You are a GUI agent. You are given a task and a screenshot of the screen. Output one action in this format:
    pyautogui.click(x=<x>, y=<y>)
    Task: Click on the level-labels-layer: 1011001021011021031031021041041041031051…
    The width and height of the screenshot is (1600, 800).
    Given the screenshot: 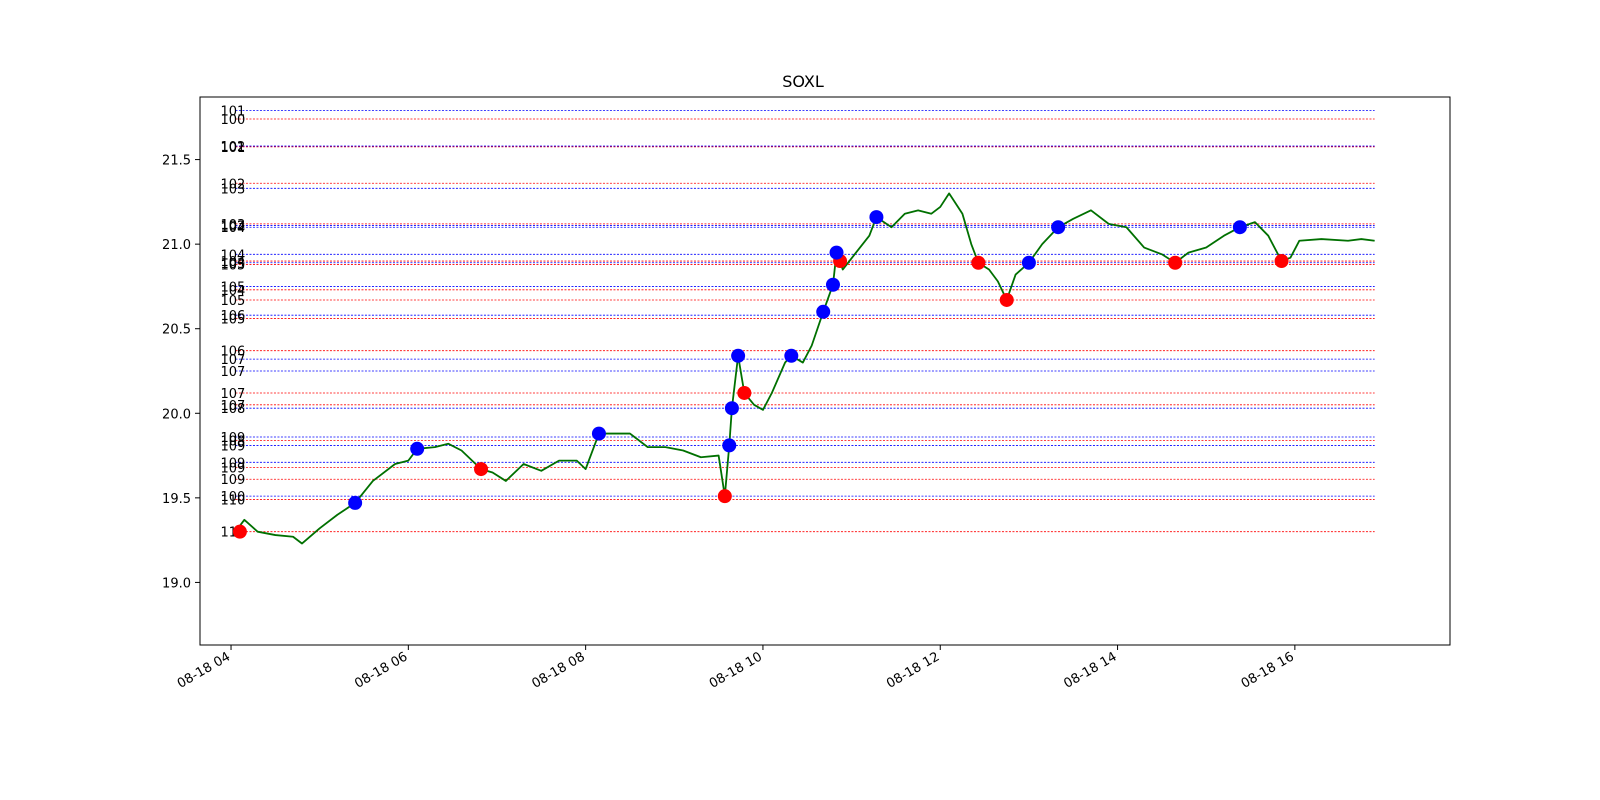 What is the action you would take?
    pyautogui.click(x=232, y=323)
    